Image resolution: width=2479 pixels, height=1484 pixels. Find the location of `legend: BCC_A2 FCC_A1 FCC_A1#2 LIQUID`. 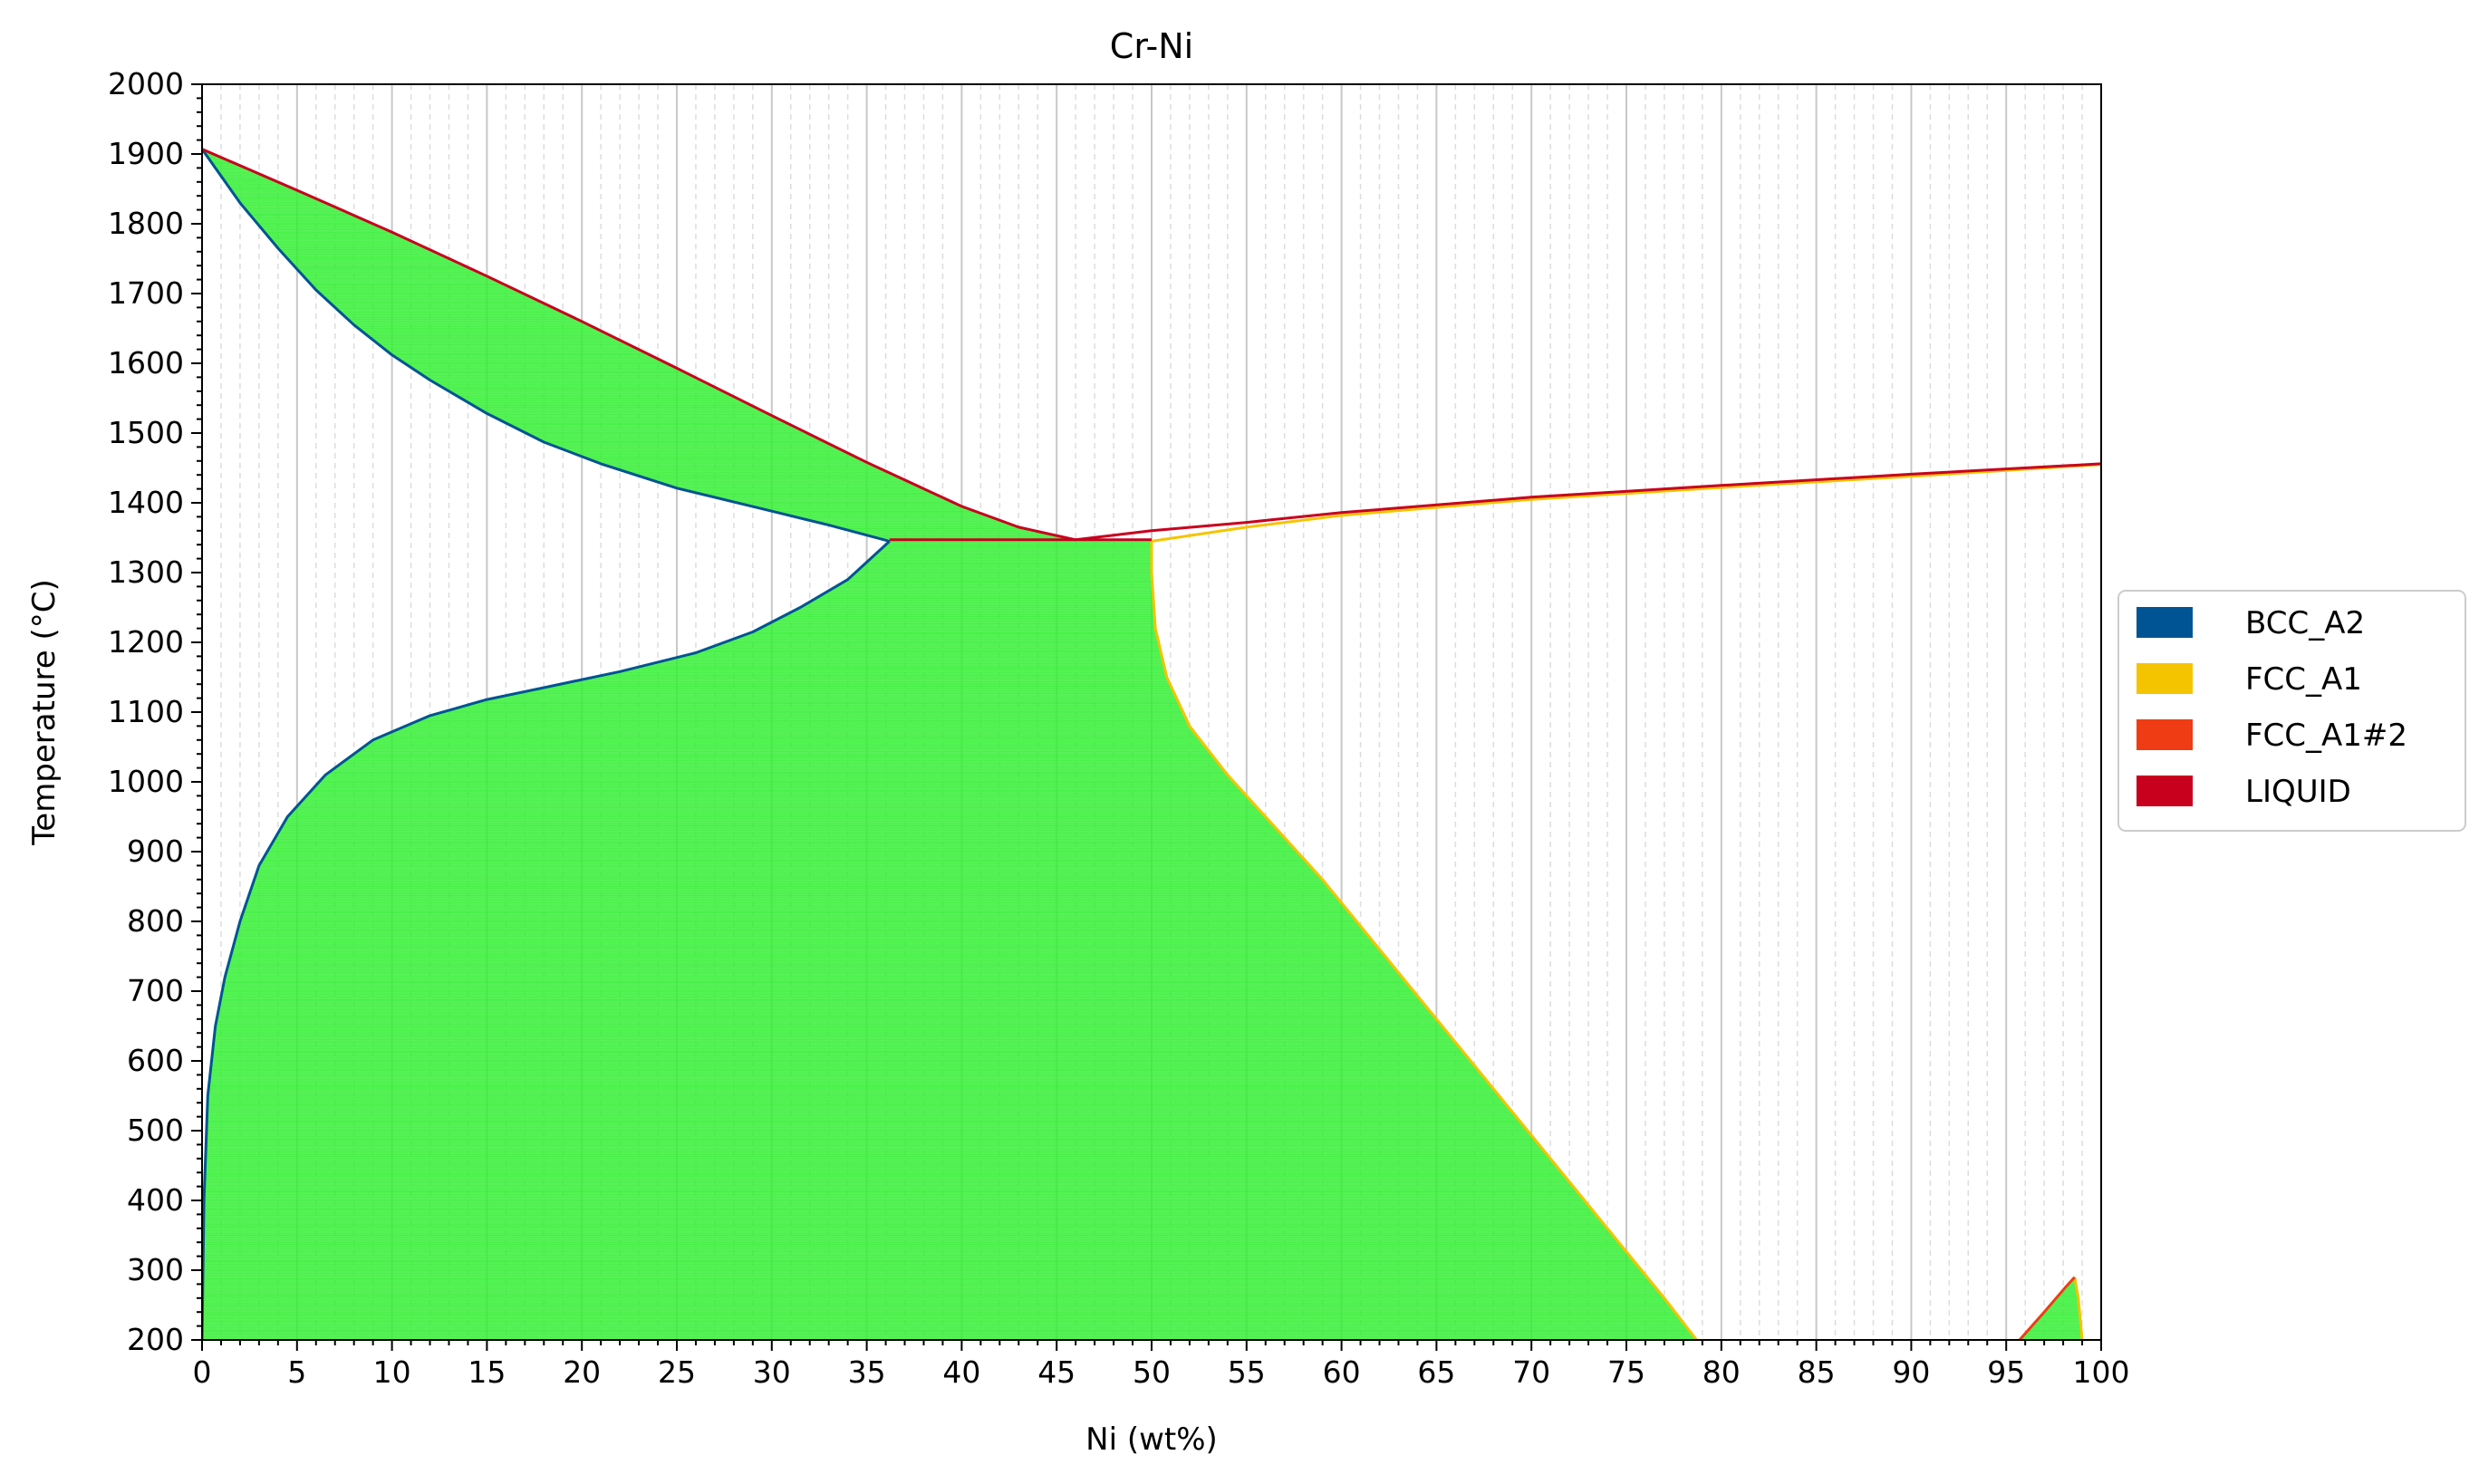

legend: BCC_A2 FCC_A1 FCC_A1#2 LIQUID is located at coordinates (2291, 711).